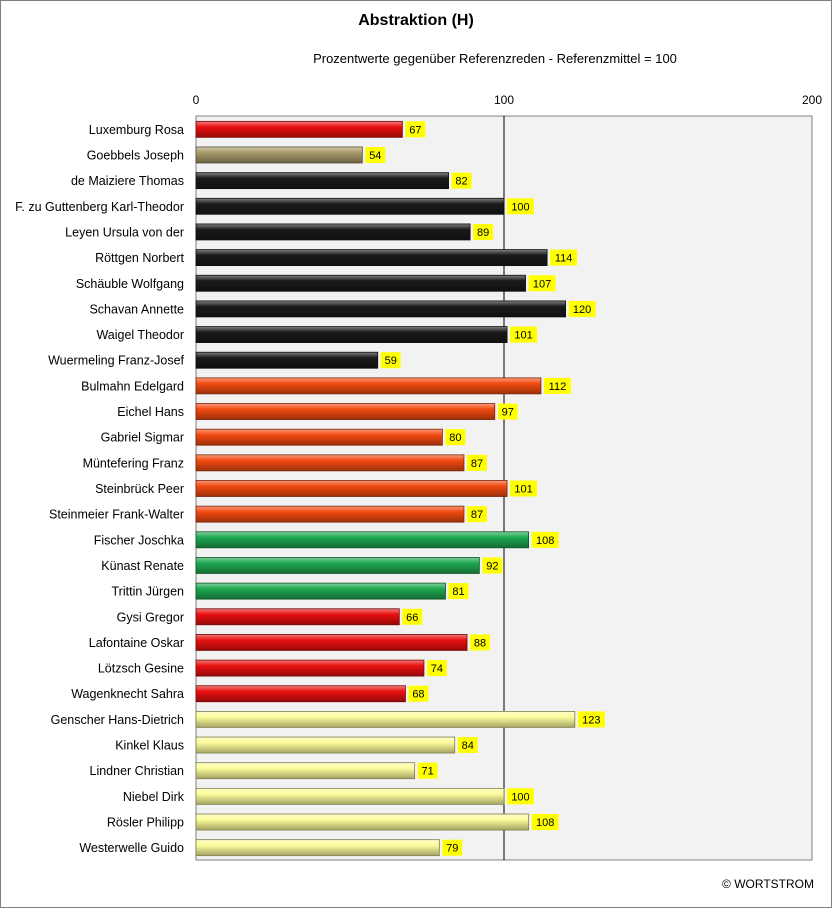 The image size is (832, 908). I want to click on category-label: Fischer Joschka, so click(139, 540).